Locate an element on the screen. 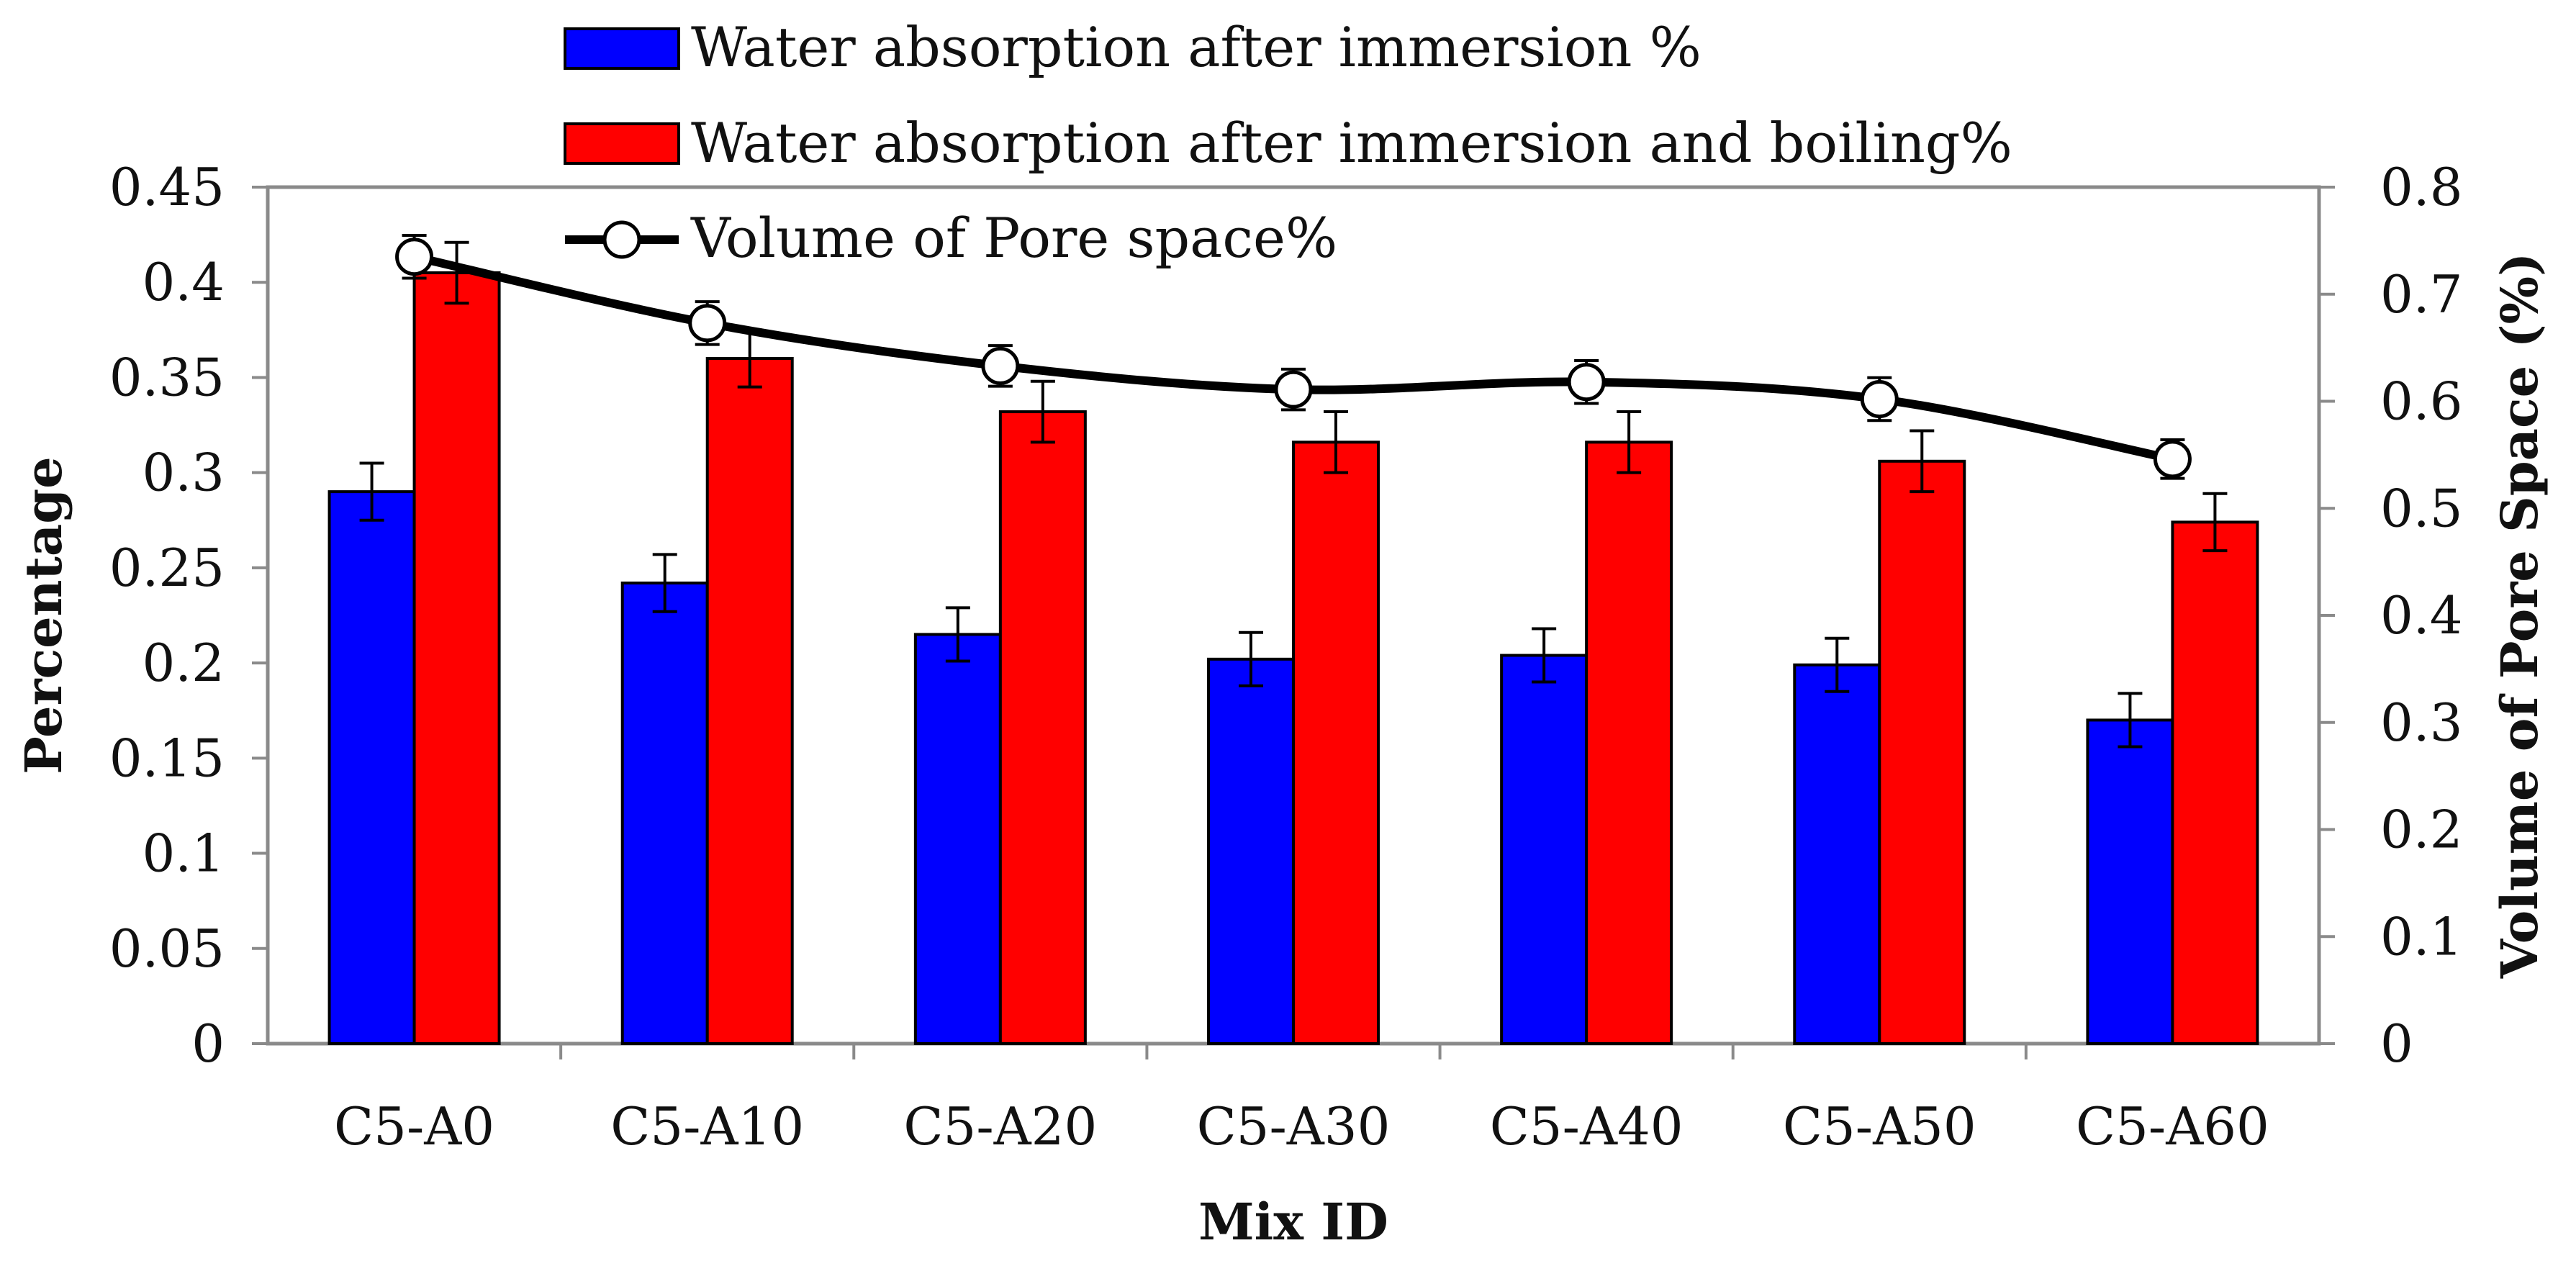  legend-label-pore-space: Volume of Pore space% is located at coordinates (1014, 238).